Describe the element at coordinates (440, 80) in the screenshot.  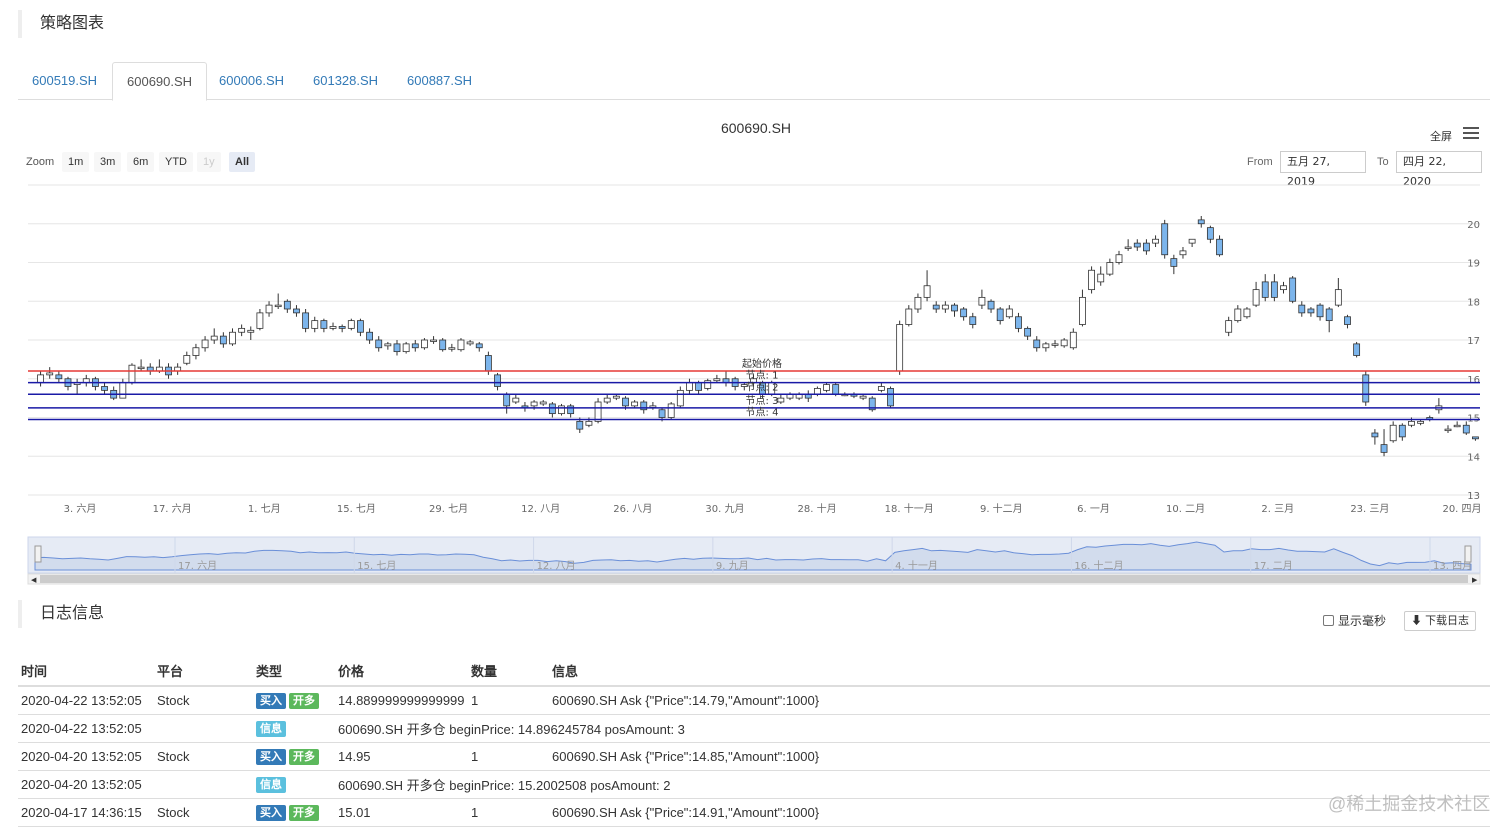
I see `tab-600887: 600887.SH` at that location.